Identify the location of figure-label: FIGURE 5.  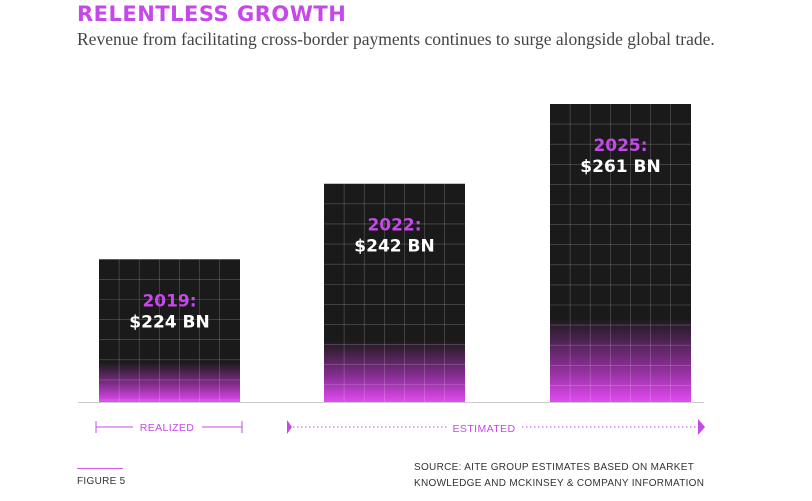
(101, 481).